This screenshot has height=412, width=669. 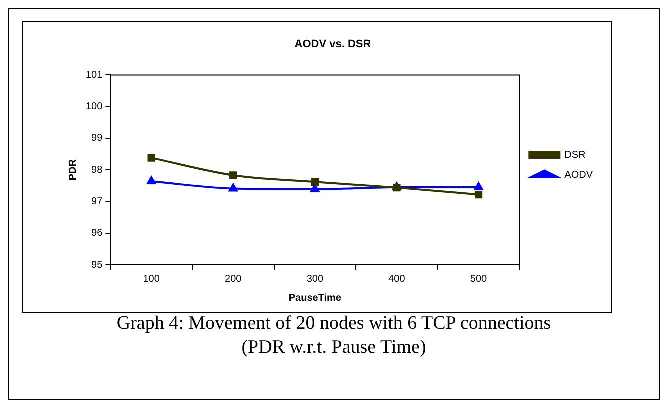 What do you see at coordinates (579, 175) in the screenshot?
I see `legend-label: AODV` at bounding box center [579, 175].